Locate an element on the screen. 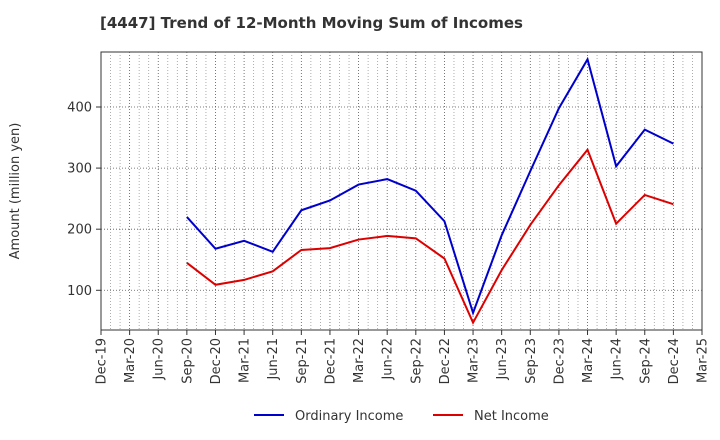 This screenshot has height=440, width=720. legend-label: Net Income is located at coordinates (511, 416).